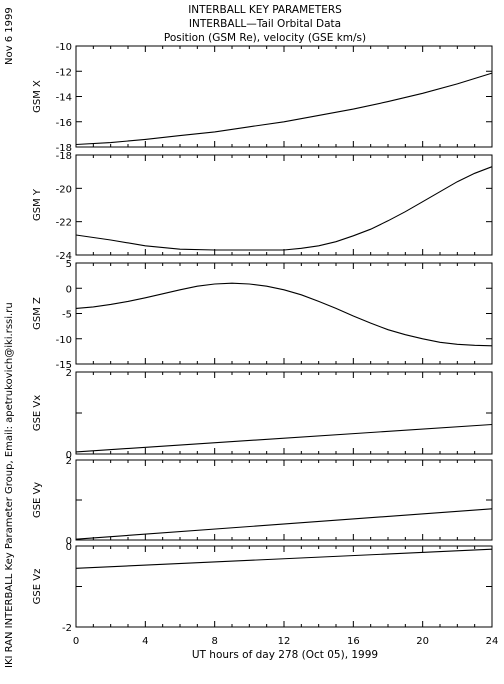 Image resolution: width=504 pixels, height=684 pixels. I want to click on y-tick-label: -14, so click(64, 98).